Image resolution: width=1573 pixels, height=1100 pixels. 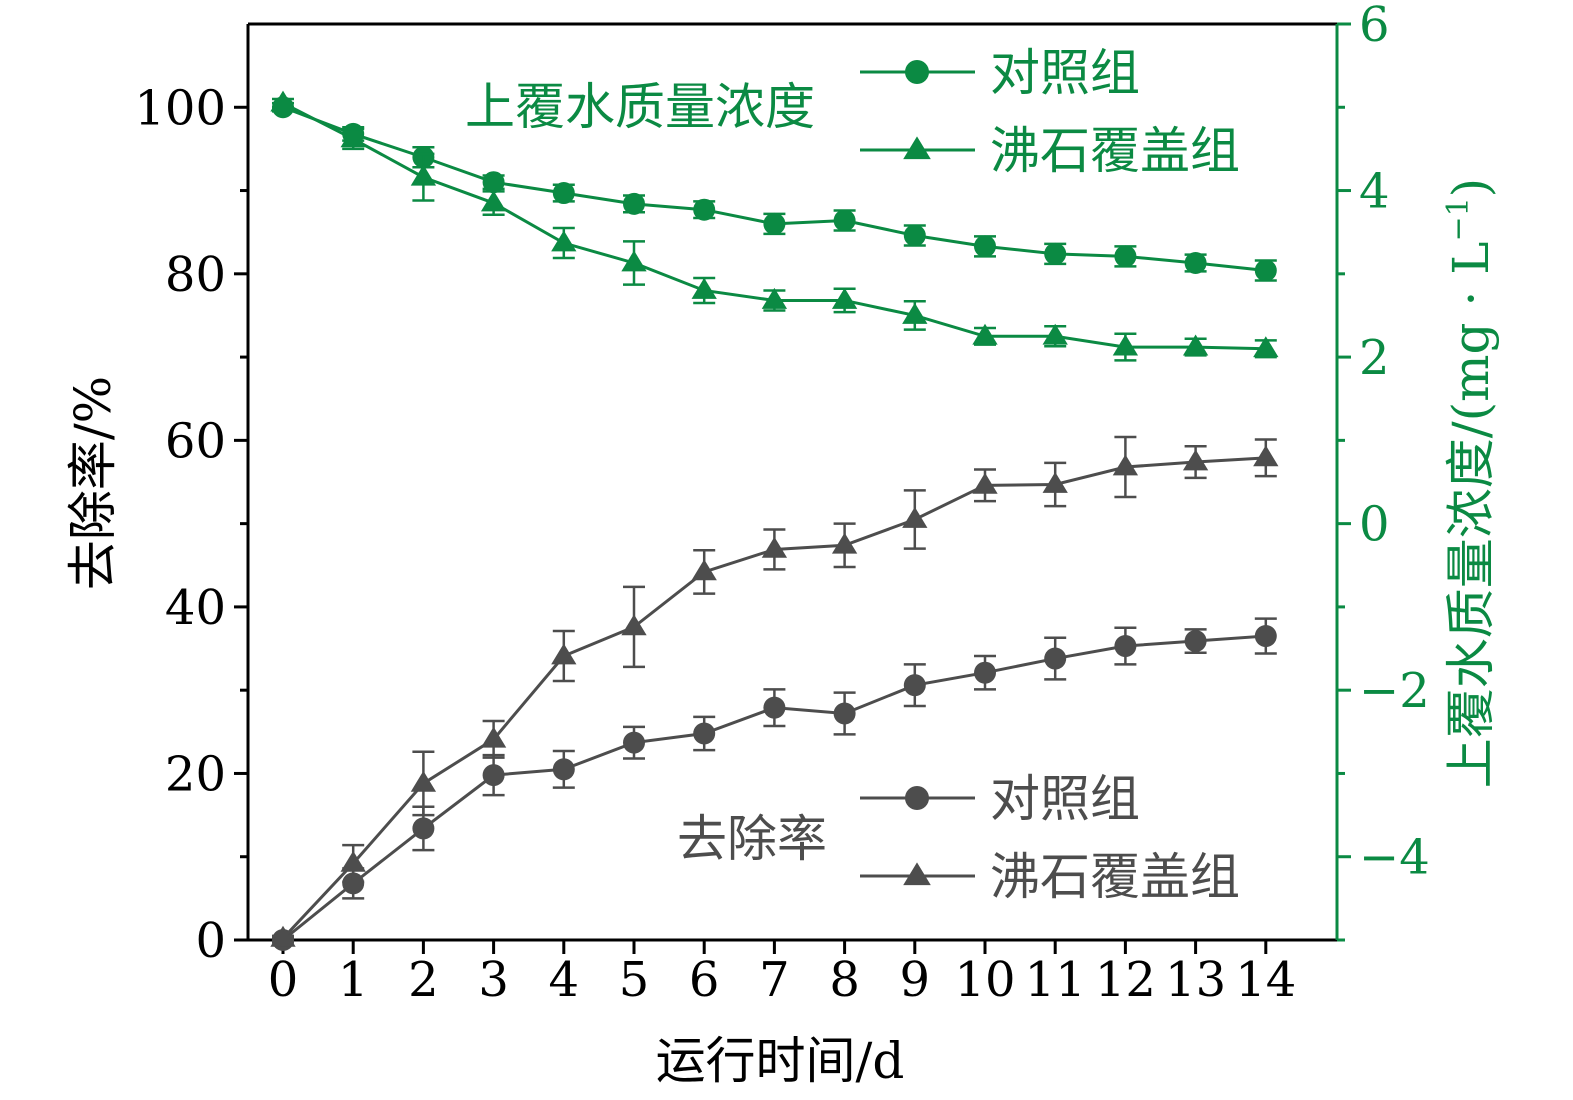 I want to click on left-y-tick-label: 60, so click(x=195, y=441).